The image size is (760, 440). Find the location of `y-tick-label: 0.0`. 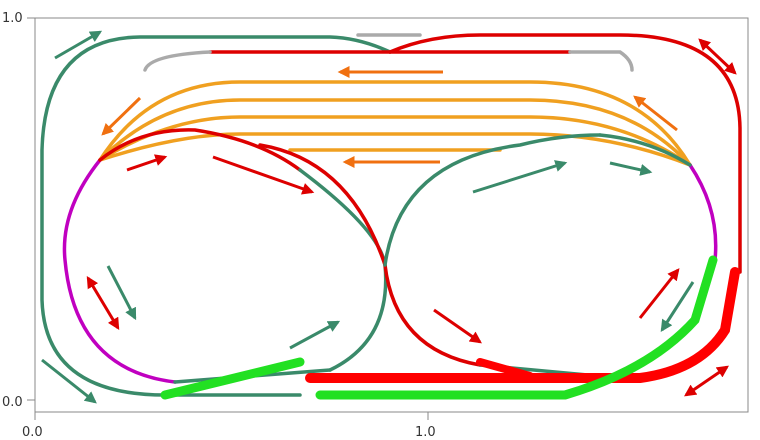

y-tick-label: 0.0 is located at coordinates (12, 402).